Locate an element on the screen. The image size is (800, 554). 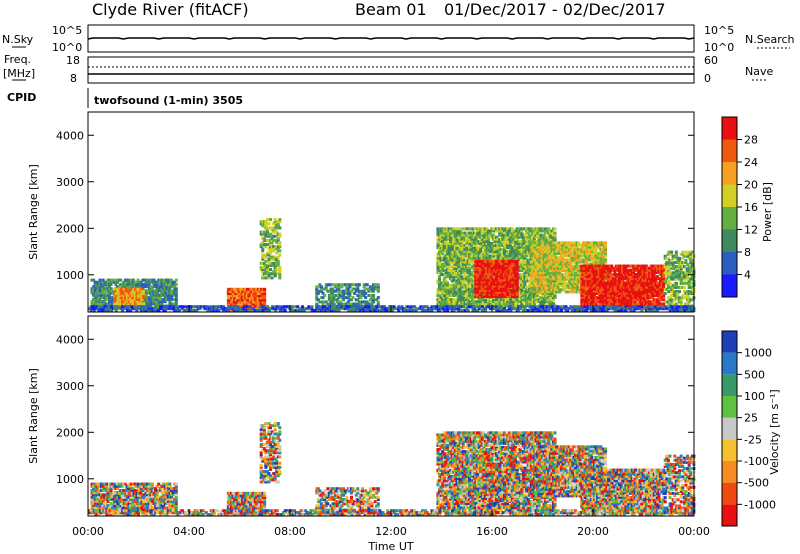
date-range: 01/Dec/2017 - 02/Dec/2017 is located at coordinates (555, 9).